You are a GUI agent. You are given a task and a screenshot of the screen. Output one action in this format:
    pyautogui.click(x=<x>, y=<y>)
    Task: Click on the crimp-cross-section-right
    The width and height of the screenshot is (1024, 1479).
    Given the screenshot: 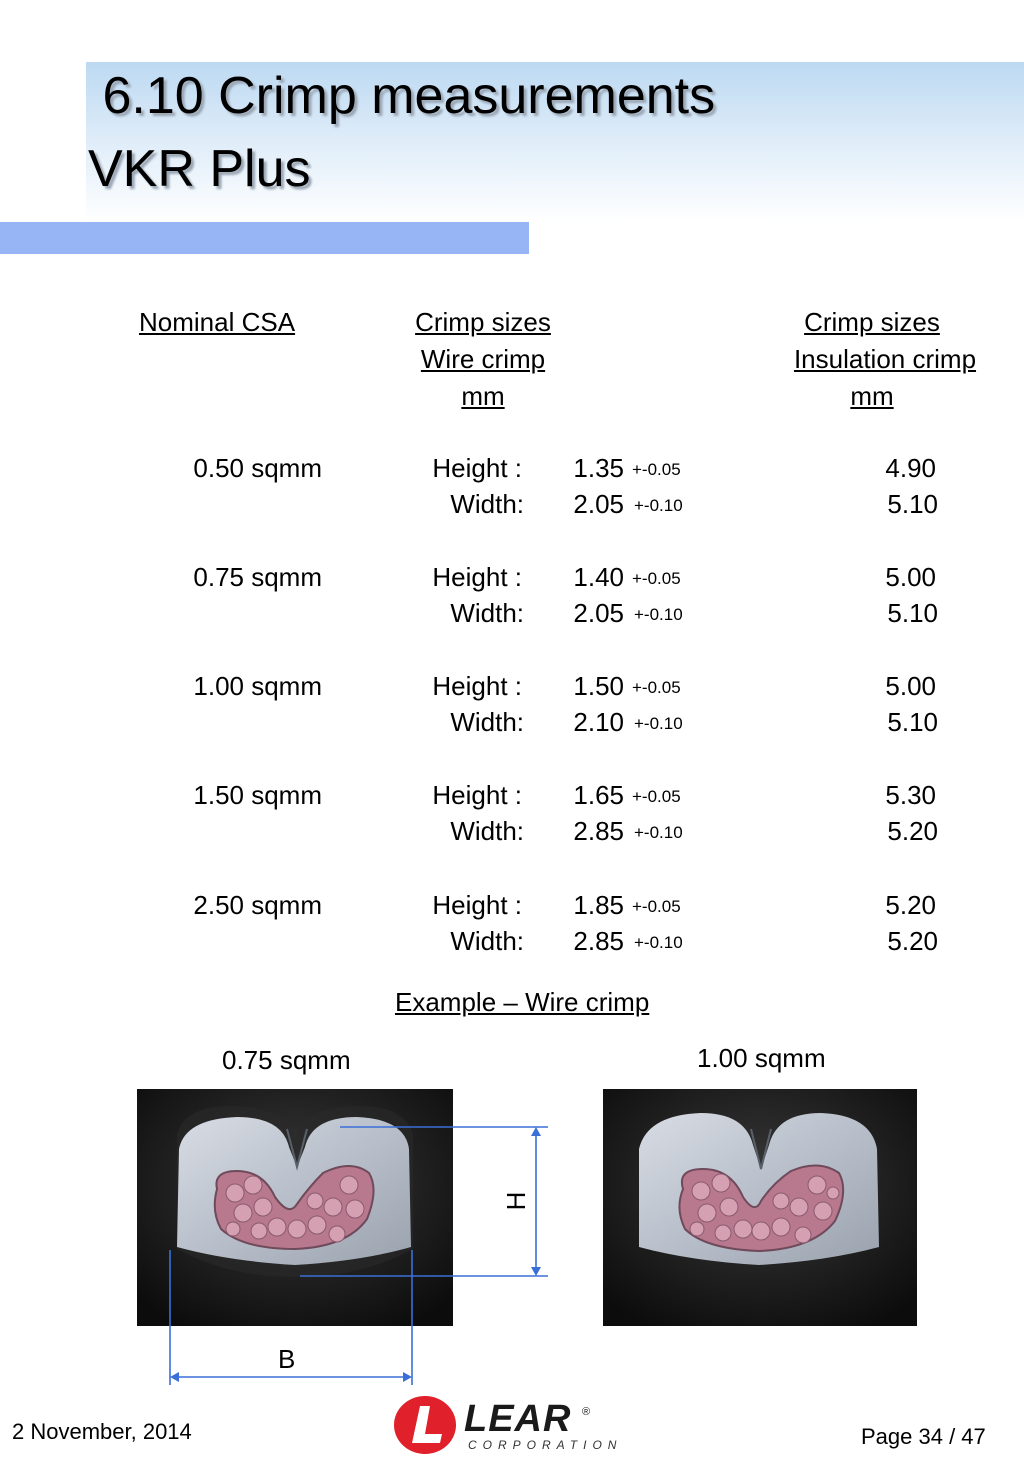 What is the action you would take?
    pyautogui.click(x=760, y=1207)
    